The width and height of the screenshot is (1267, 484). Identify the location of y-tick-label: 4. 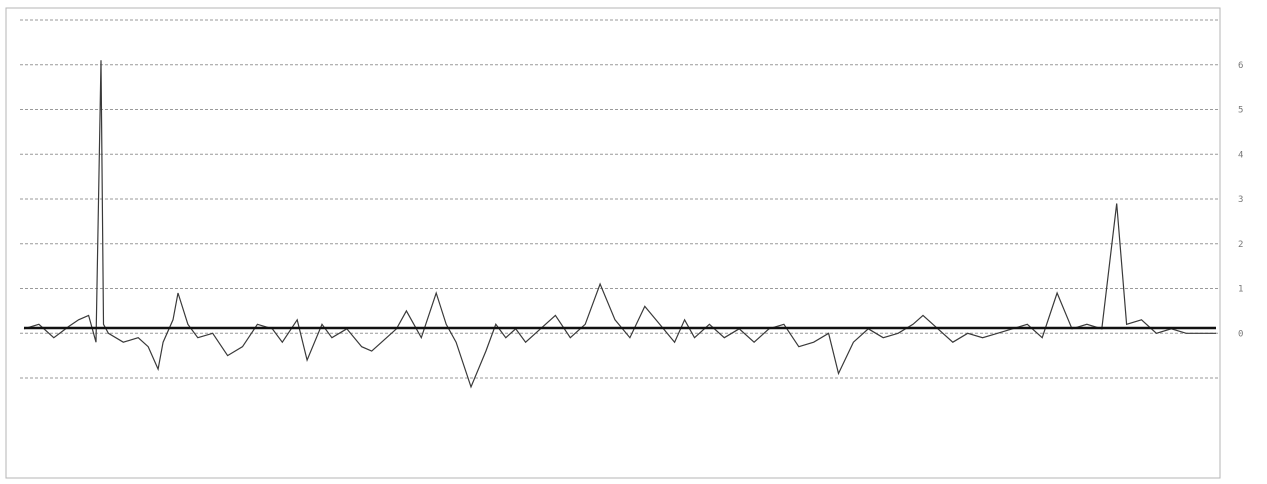
(1240, 155).